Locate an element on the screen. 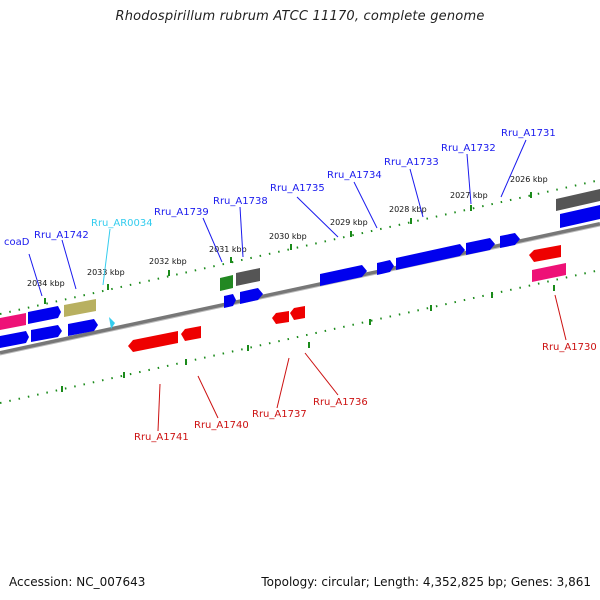  lower-major-ticks is located at coordinates (308, 338).